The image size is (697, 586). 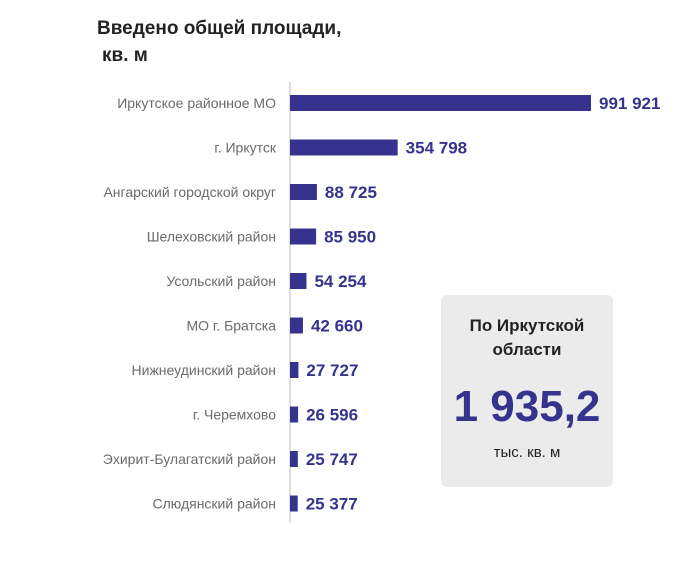 What do you see at coordinates (350, 237) in the screenshot?
I see `value-label: 85 950` at bounding box center [350, 237].